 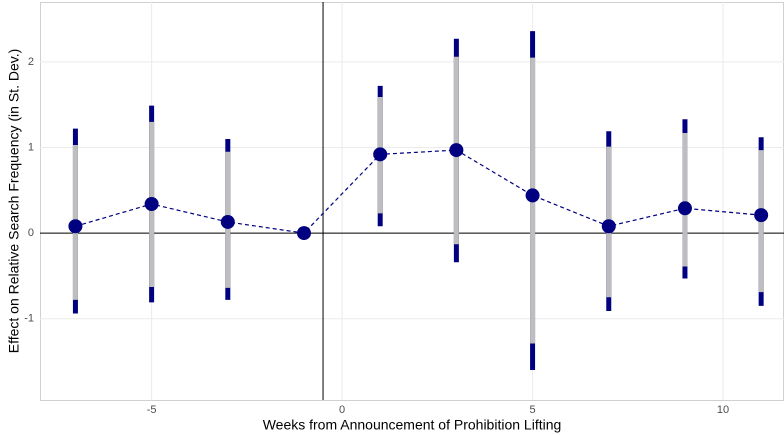 I want to click on x-tick-label: -5, so click(x=152, y=410).